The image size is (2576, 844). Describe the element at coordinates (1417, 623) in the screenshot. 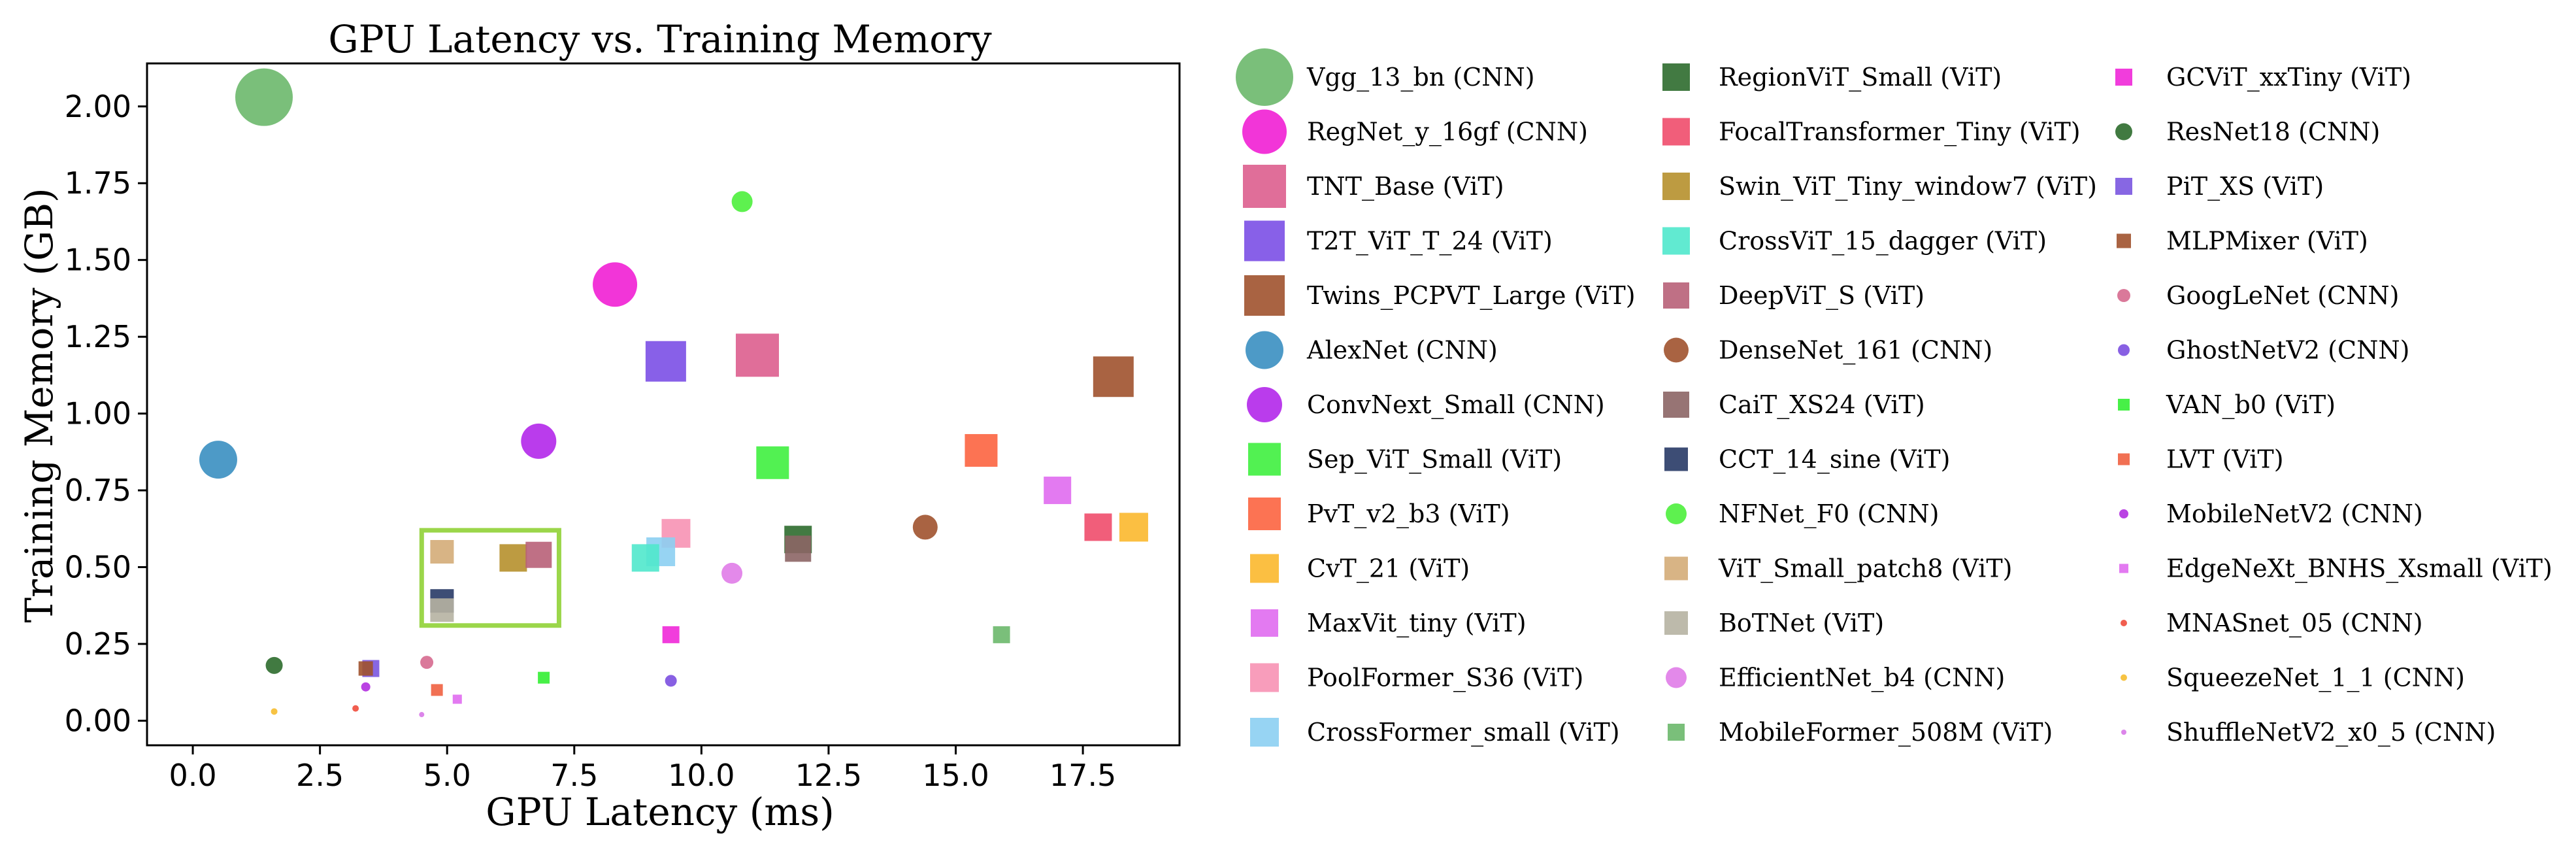

I see `legend-label: MaxVit_tiny (ViT)` at that location.